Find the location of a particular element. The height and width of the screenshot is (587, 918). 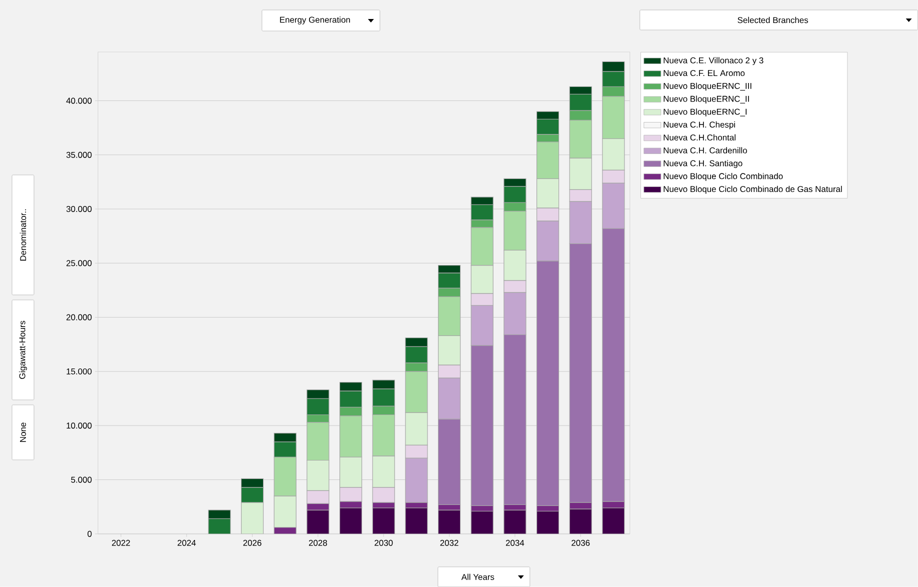

legend-label: Nueva C.H.Chontal is located at coordinates (700, 137).